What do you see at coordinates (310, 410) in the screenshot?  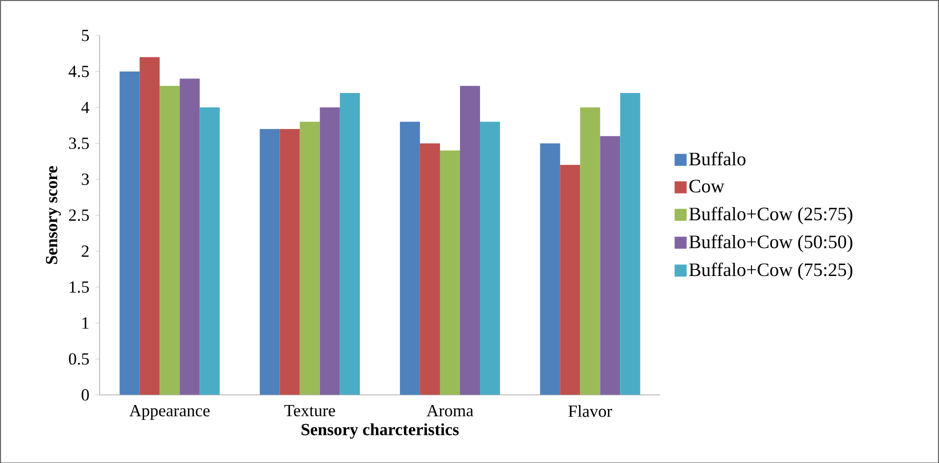 I see `x-tick-label: Texture` at bounding box center [310, 410].